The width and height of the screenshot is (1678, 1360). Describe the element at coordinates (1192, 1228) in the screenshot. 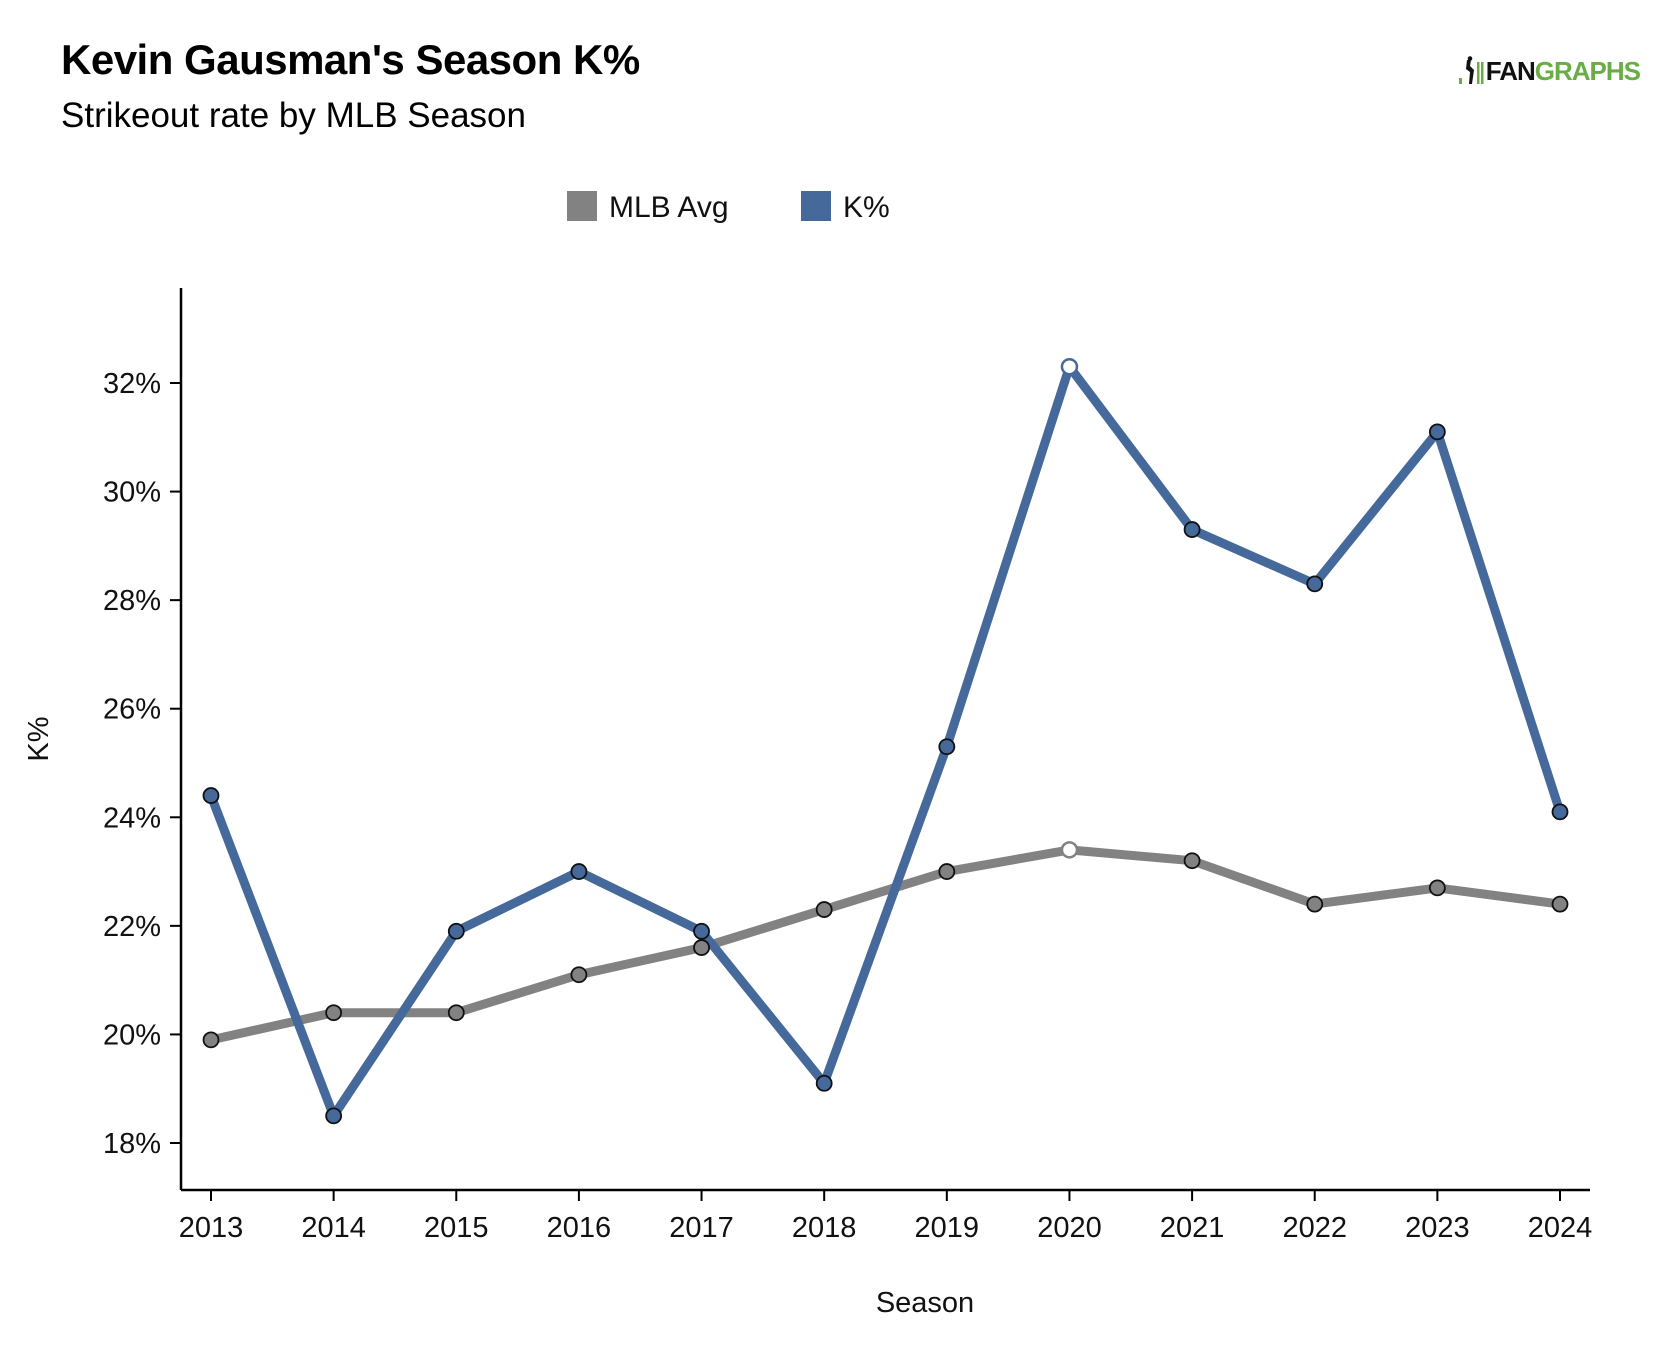

I see `x-tick-label: 2021` at that location.